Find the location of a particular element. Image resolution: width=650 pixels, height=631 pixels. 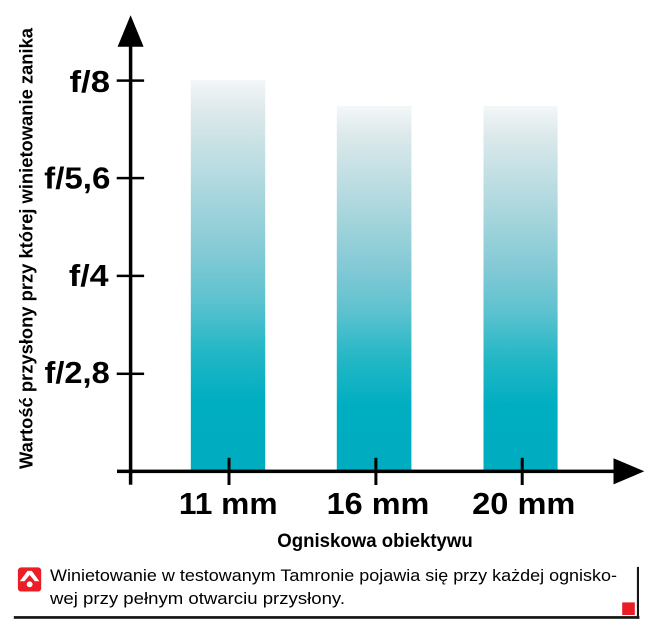

svg-text: f/8 is located at coordinates (90, 81).